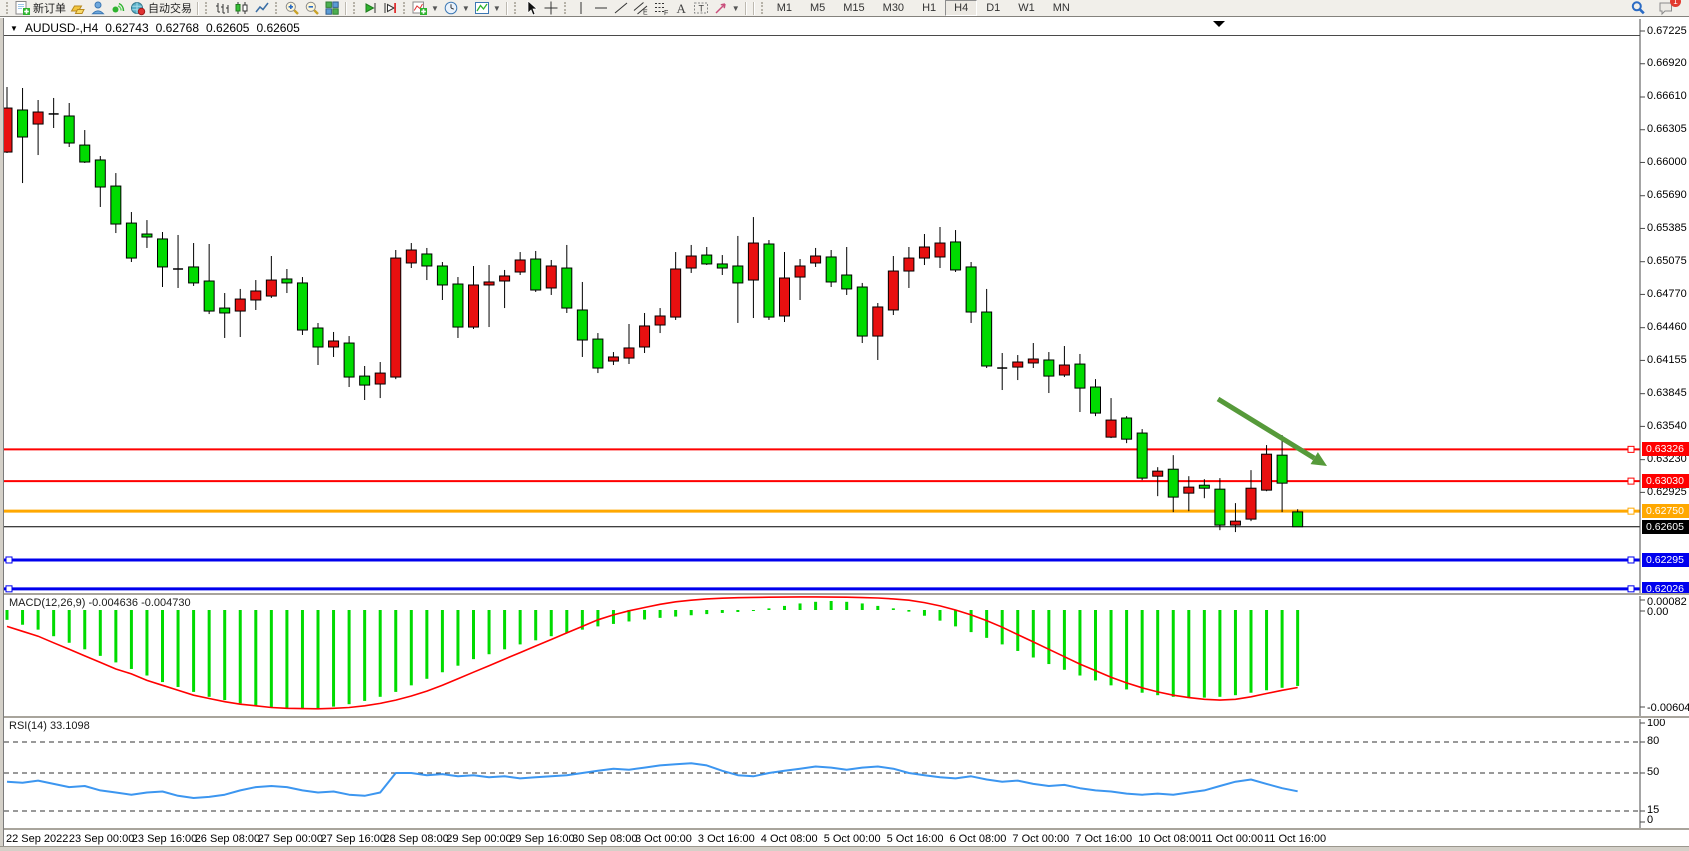  I want to click on hline-icon, so click(600, 8).